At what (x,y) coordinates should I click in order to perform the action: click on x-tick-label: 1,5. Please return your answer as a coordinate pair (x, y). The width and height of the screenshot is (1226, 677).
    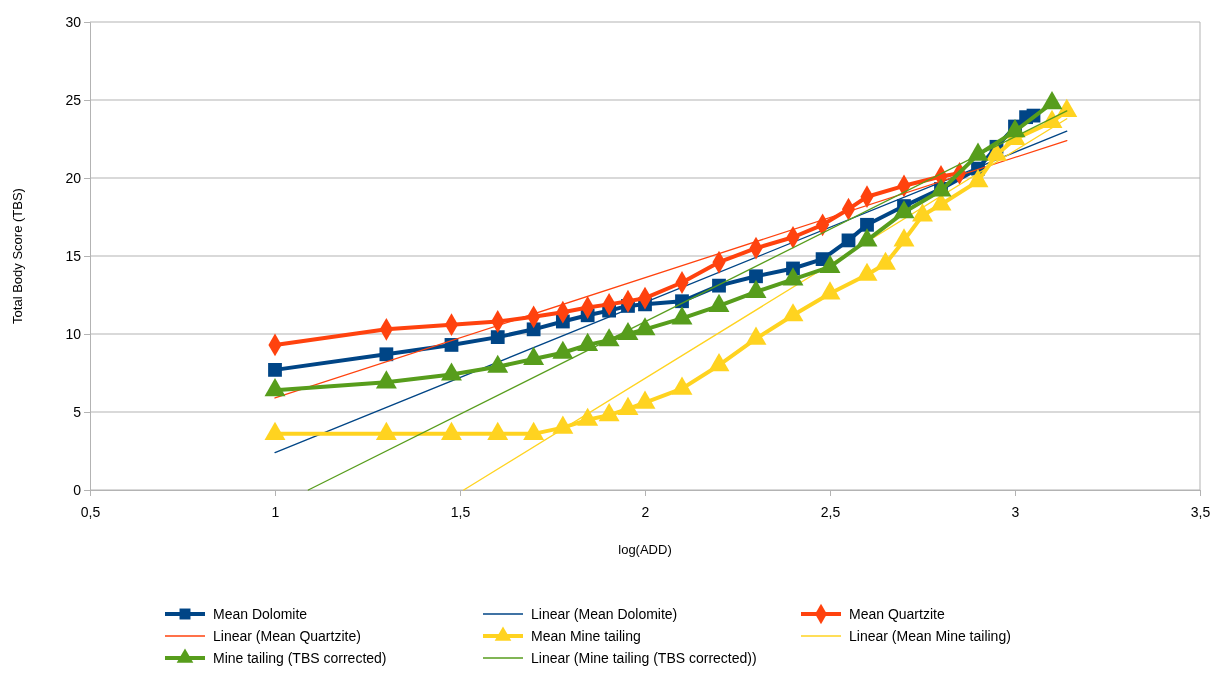
    Looking at the image, I should click on (460, 512).